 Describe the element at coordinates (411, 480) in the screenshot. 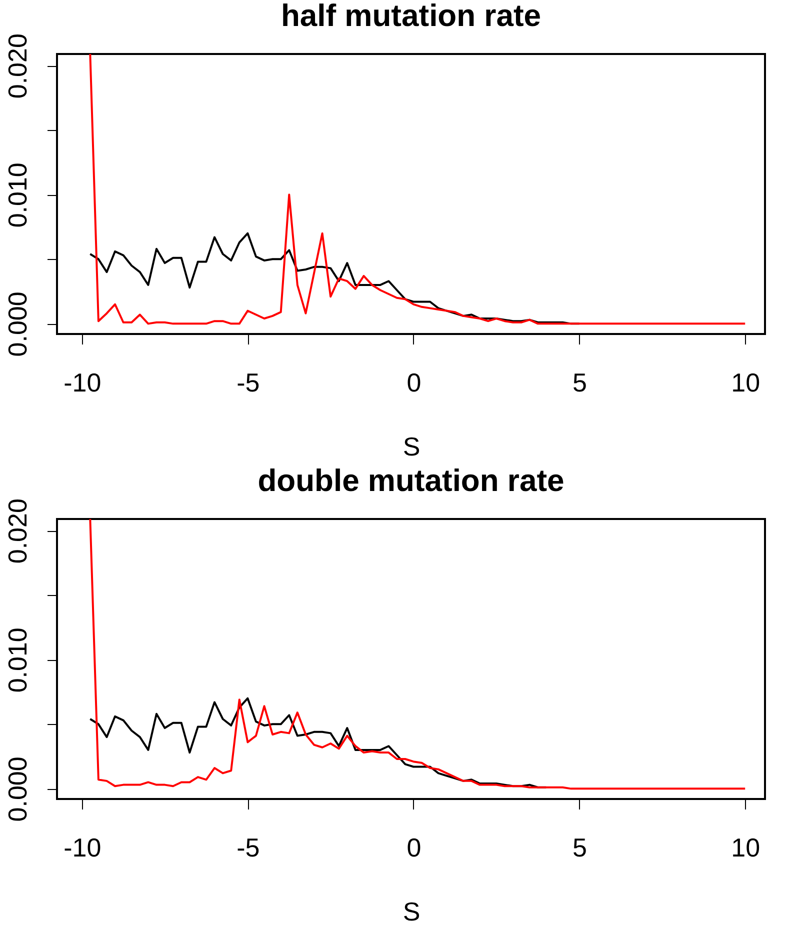

I see `chart-title: double mutation rate` at that location.